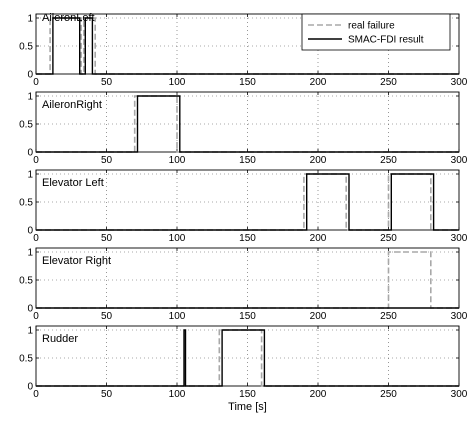 Image resolution: width=469 pixels, height=422 pixels. Describe the element at coordinates (247, 407) in the screenshot. I see `x-axis-label: Time [s]` at that location.